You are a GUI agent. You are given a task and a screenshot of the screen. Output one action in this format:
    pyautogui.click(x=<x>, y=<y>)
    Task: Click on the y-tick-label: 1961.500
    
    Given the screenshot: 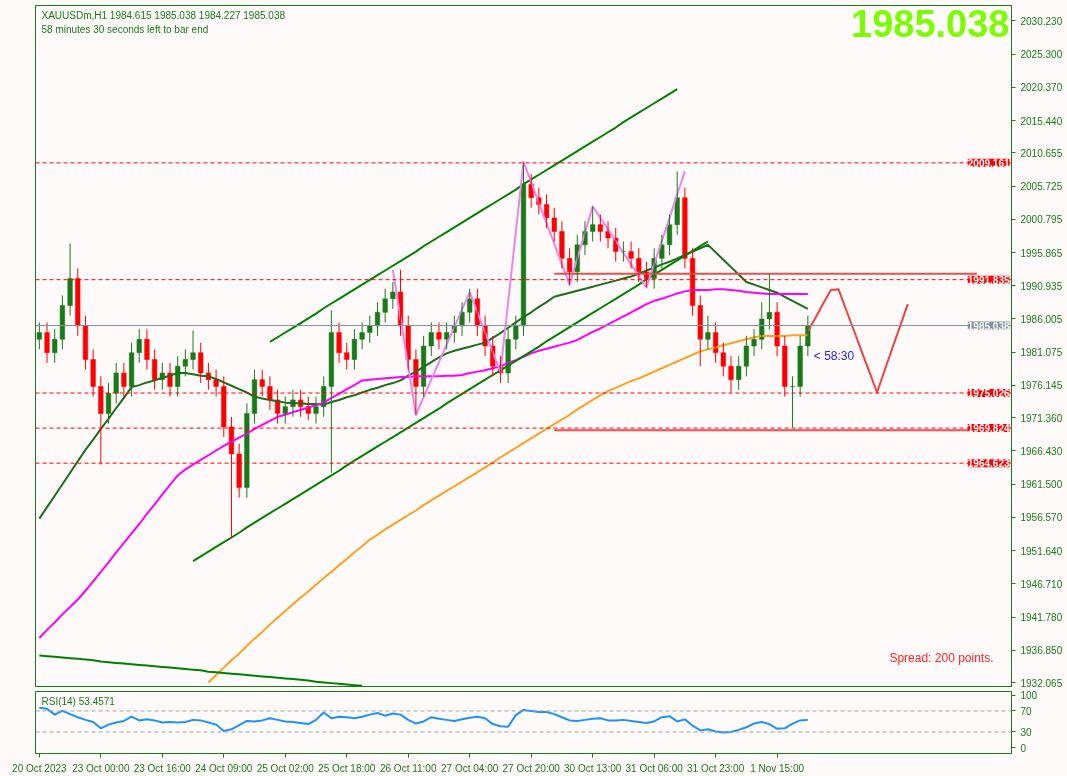 What is the action you would take?
    pyautogui.click(x=1041, y=485)
    